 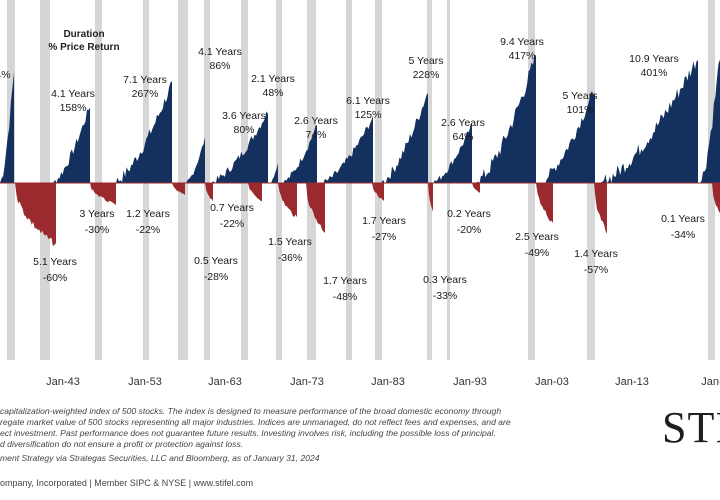 What do you see at coordinates (290, 242) in the screenshot?
I see `bear-duration-label: 1.5 Years` at bounding box center [290, 242].